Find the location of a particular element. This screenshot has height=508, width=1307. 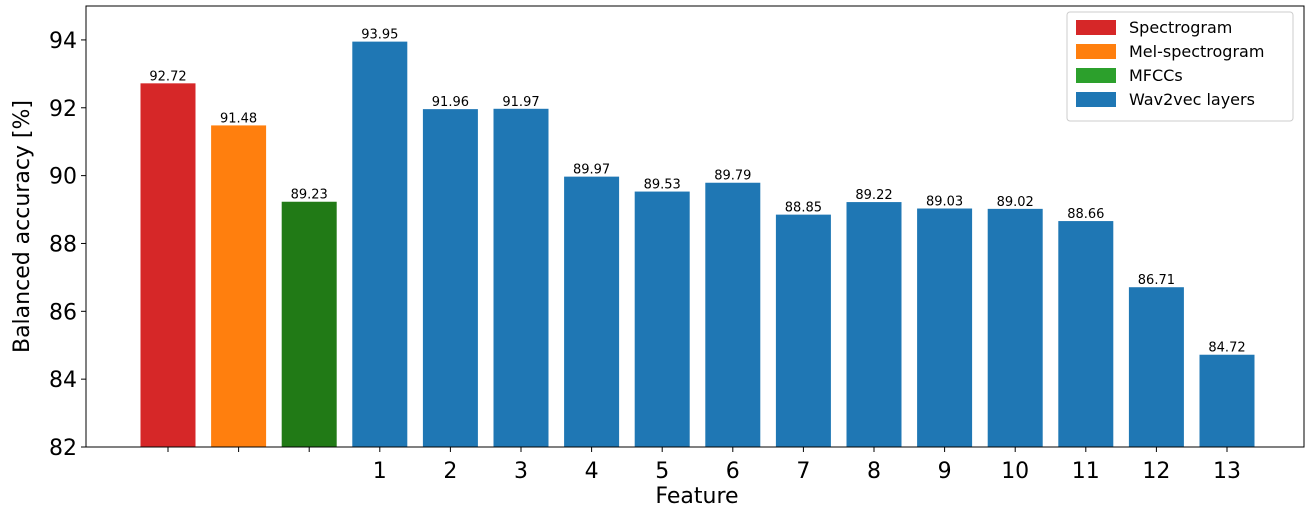

data-label-3: 93.95 is located at coordinates (379, 35).